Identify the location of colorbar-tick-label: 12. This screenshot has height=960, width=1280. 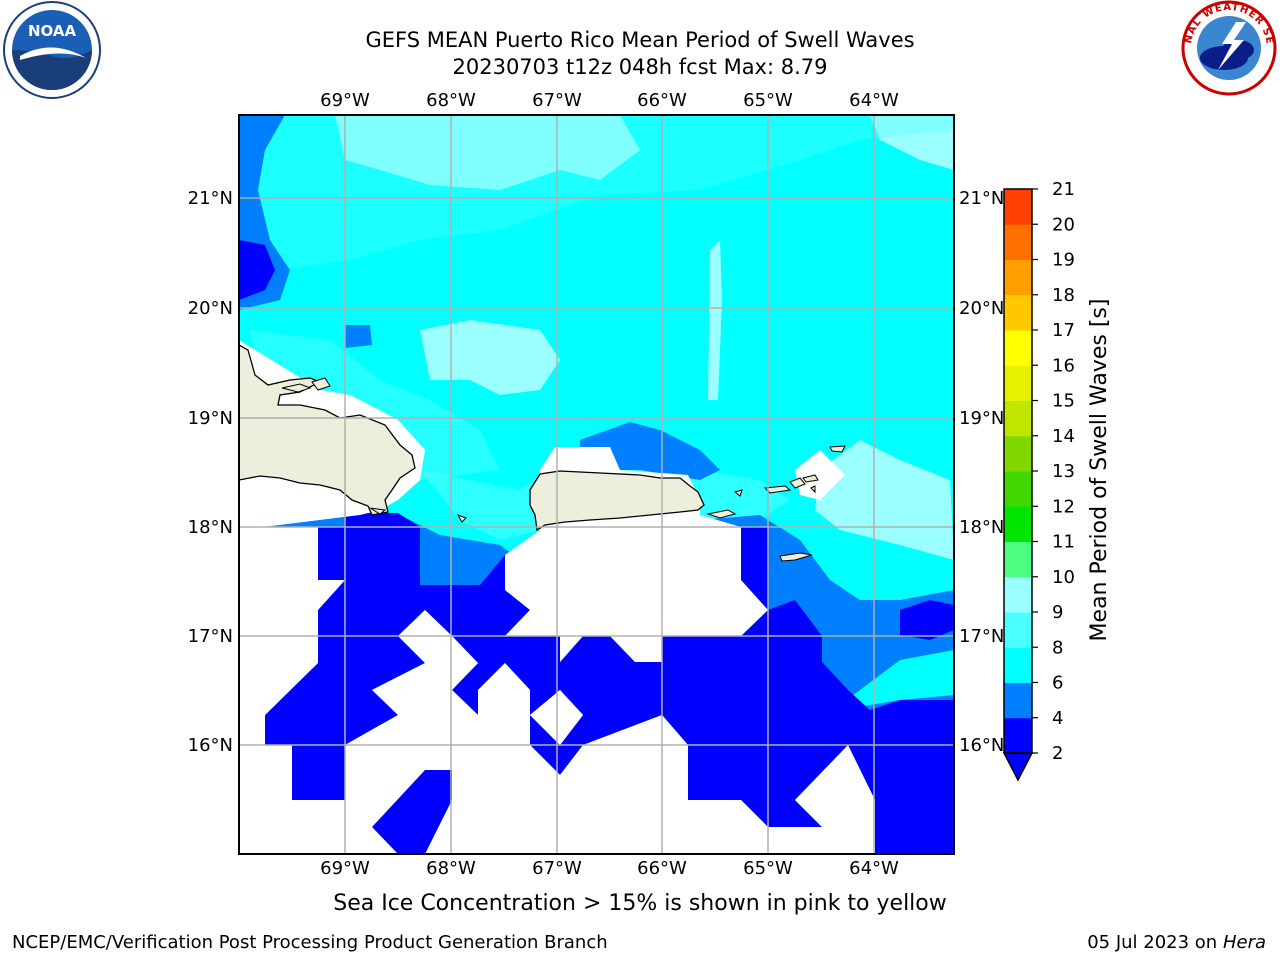
(1063, 506).